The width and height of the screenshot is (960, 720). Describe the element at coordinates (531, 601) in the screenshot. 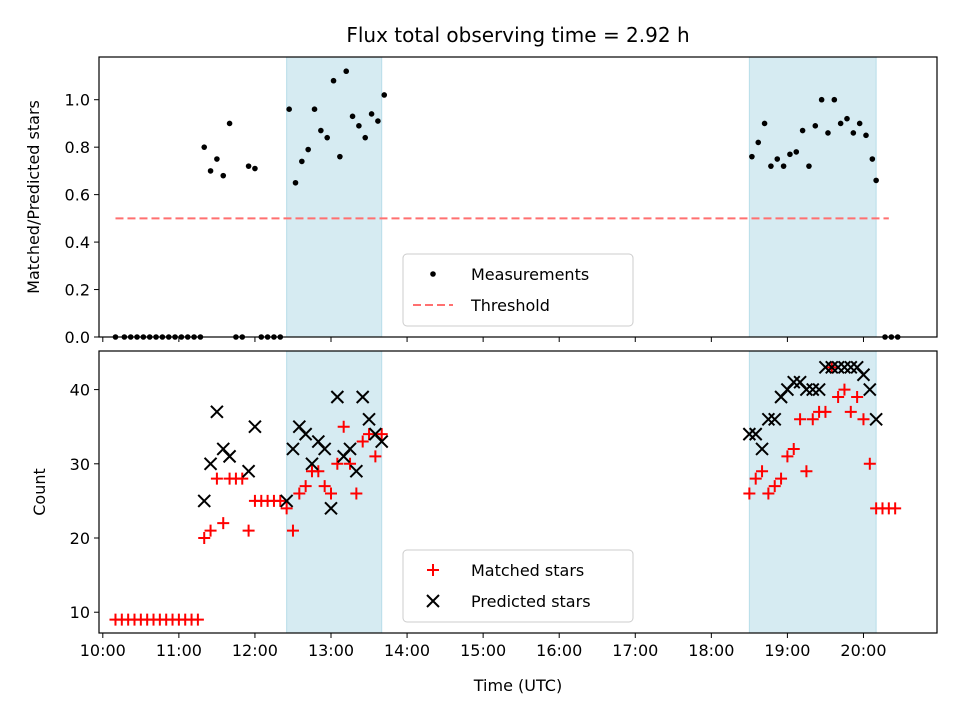

I see `legend-label-predicted-stars: Predicted stars` at that location.